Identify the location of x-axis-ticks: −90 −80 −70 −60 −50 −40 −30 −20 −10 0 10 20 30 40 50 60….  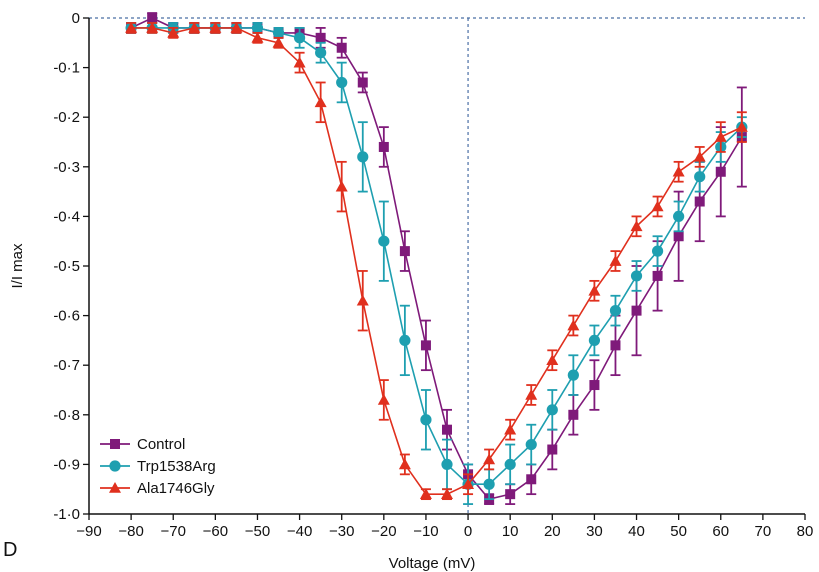
(444, 527).